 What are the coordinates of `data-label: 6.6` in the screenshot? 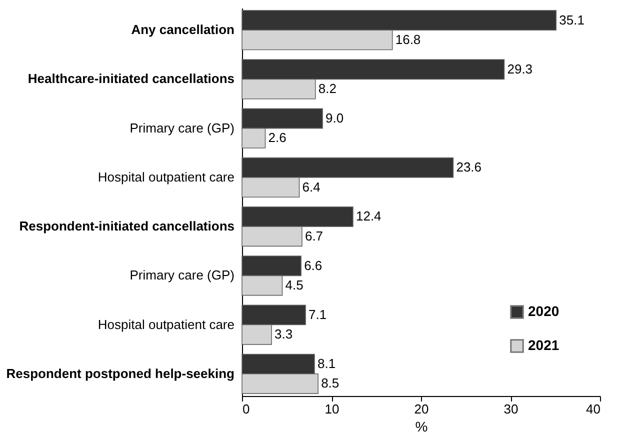 It's located at (313, 265).